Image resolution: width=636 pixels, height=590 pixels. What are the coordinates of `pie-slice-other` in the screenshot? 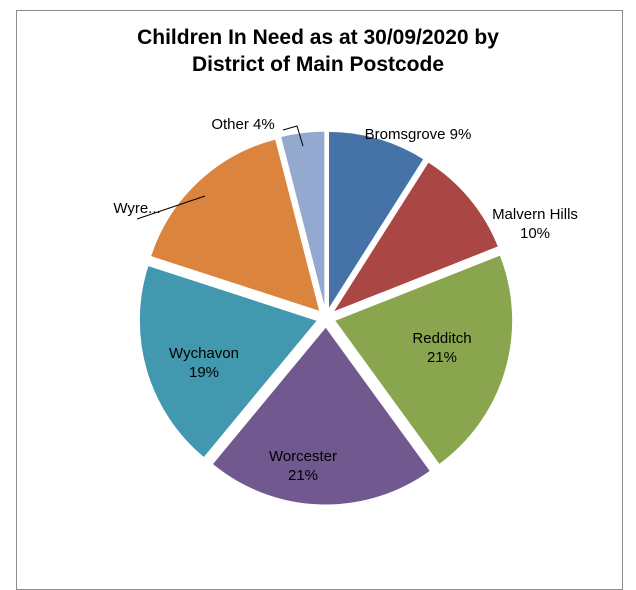 It's located at (302, 220).